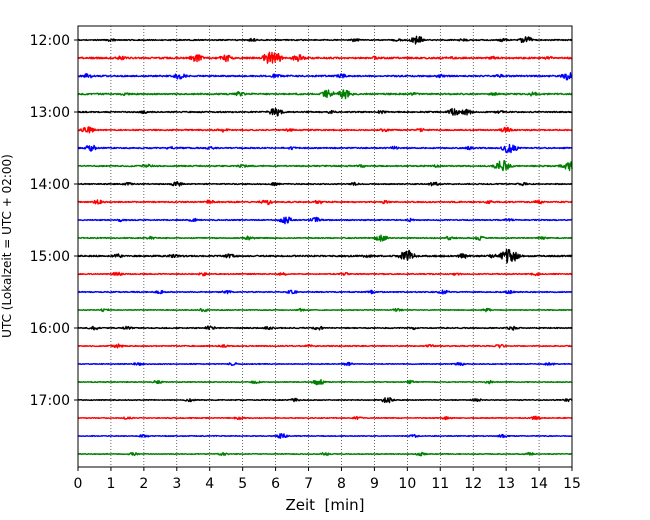  I want to click on x-tick-label: 11, so click(440, 484).